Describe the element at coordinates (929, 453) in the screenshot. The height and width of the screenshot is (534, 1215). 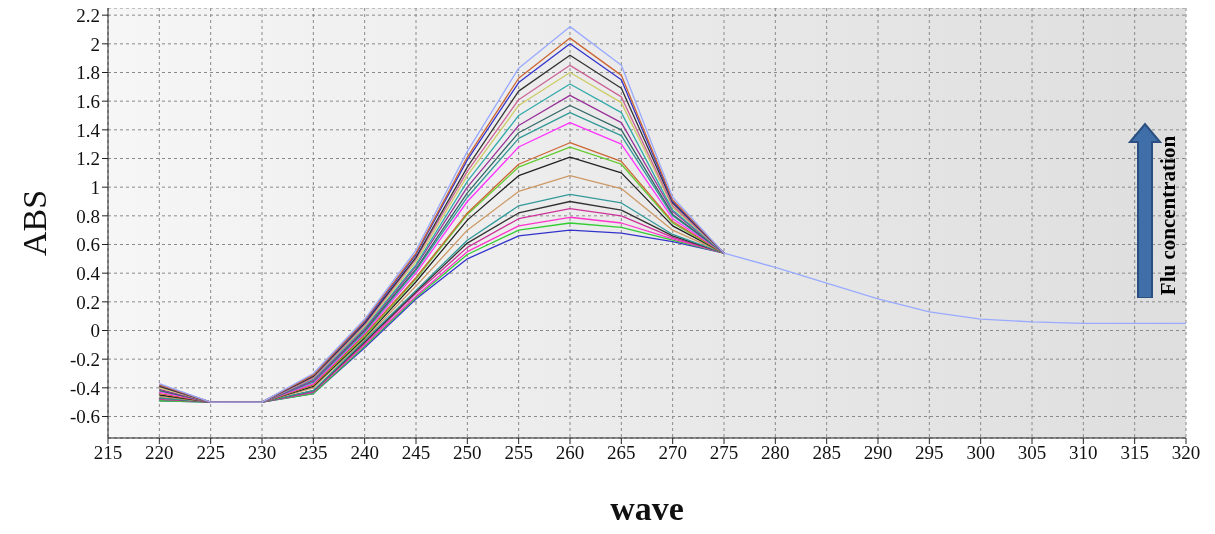
I see `x-tick-label: 295` at that location.